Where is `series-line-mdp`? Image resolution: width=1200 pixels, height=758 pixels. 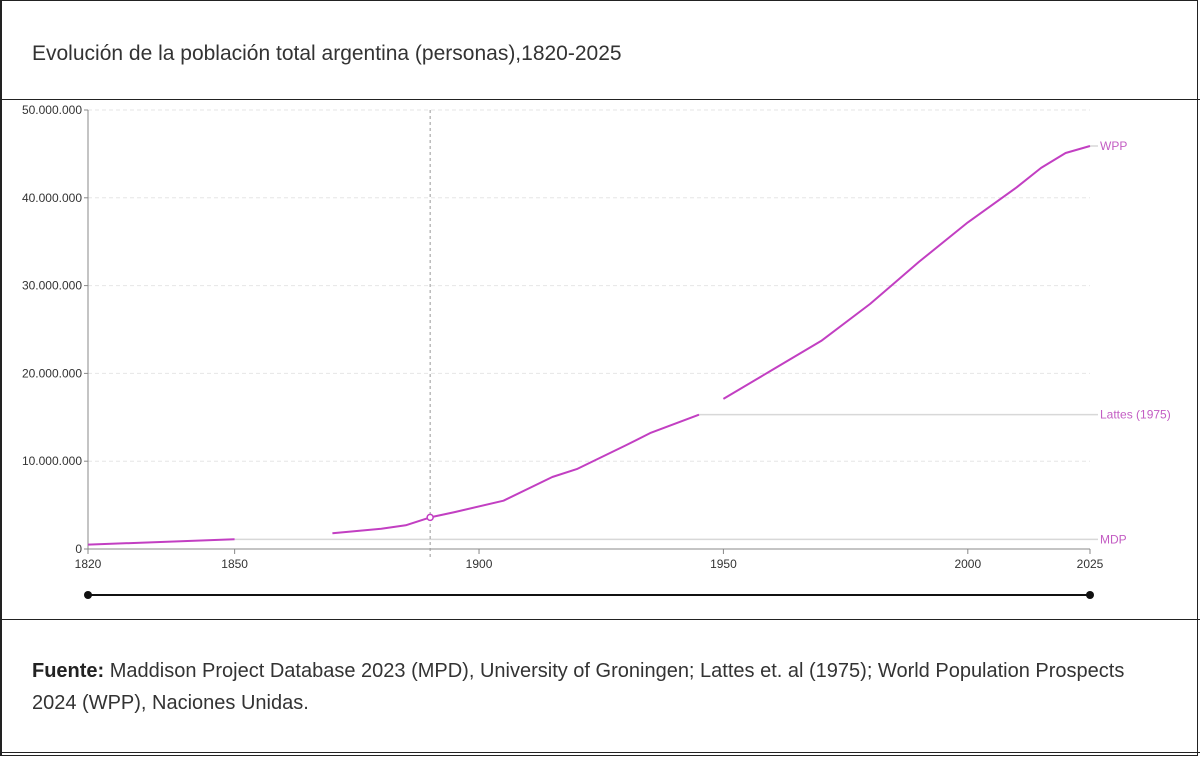 series-line-mdp is located at coordinates (161, 542).